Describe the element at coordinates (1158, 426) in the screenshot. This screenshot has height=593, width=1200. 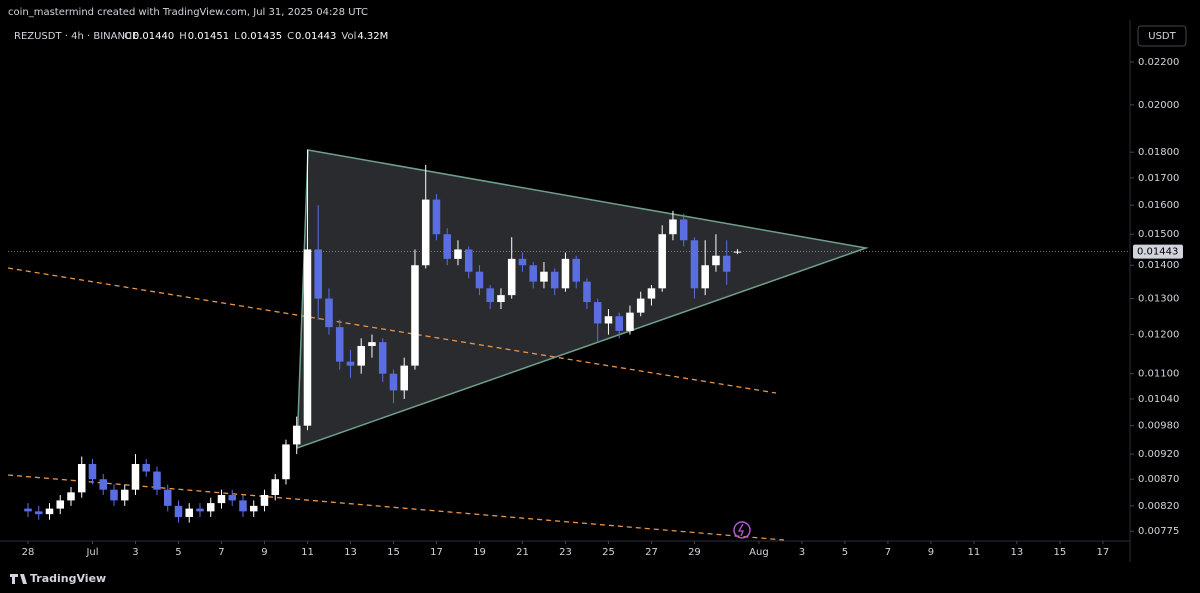
I see `y-tick-label: 0.00980` at that location.